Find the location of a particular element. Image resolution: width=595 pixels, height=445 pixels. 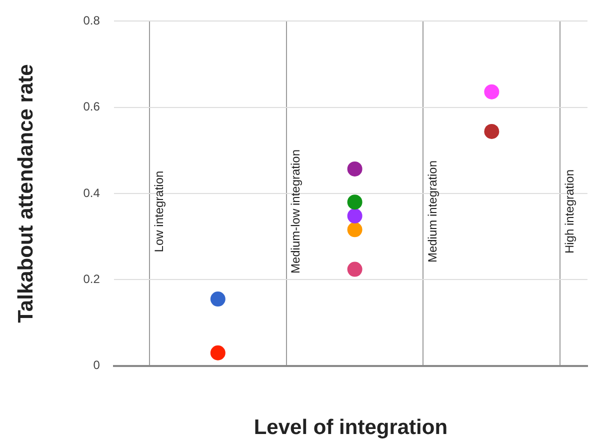

annotation: Low integration is located at coordinates (159, 211).